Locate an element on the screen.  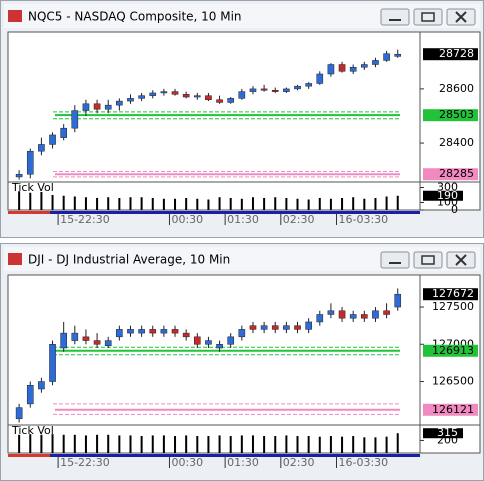
last-price-label: 127672 is located at coordinates (453, 293).